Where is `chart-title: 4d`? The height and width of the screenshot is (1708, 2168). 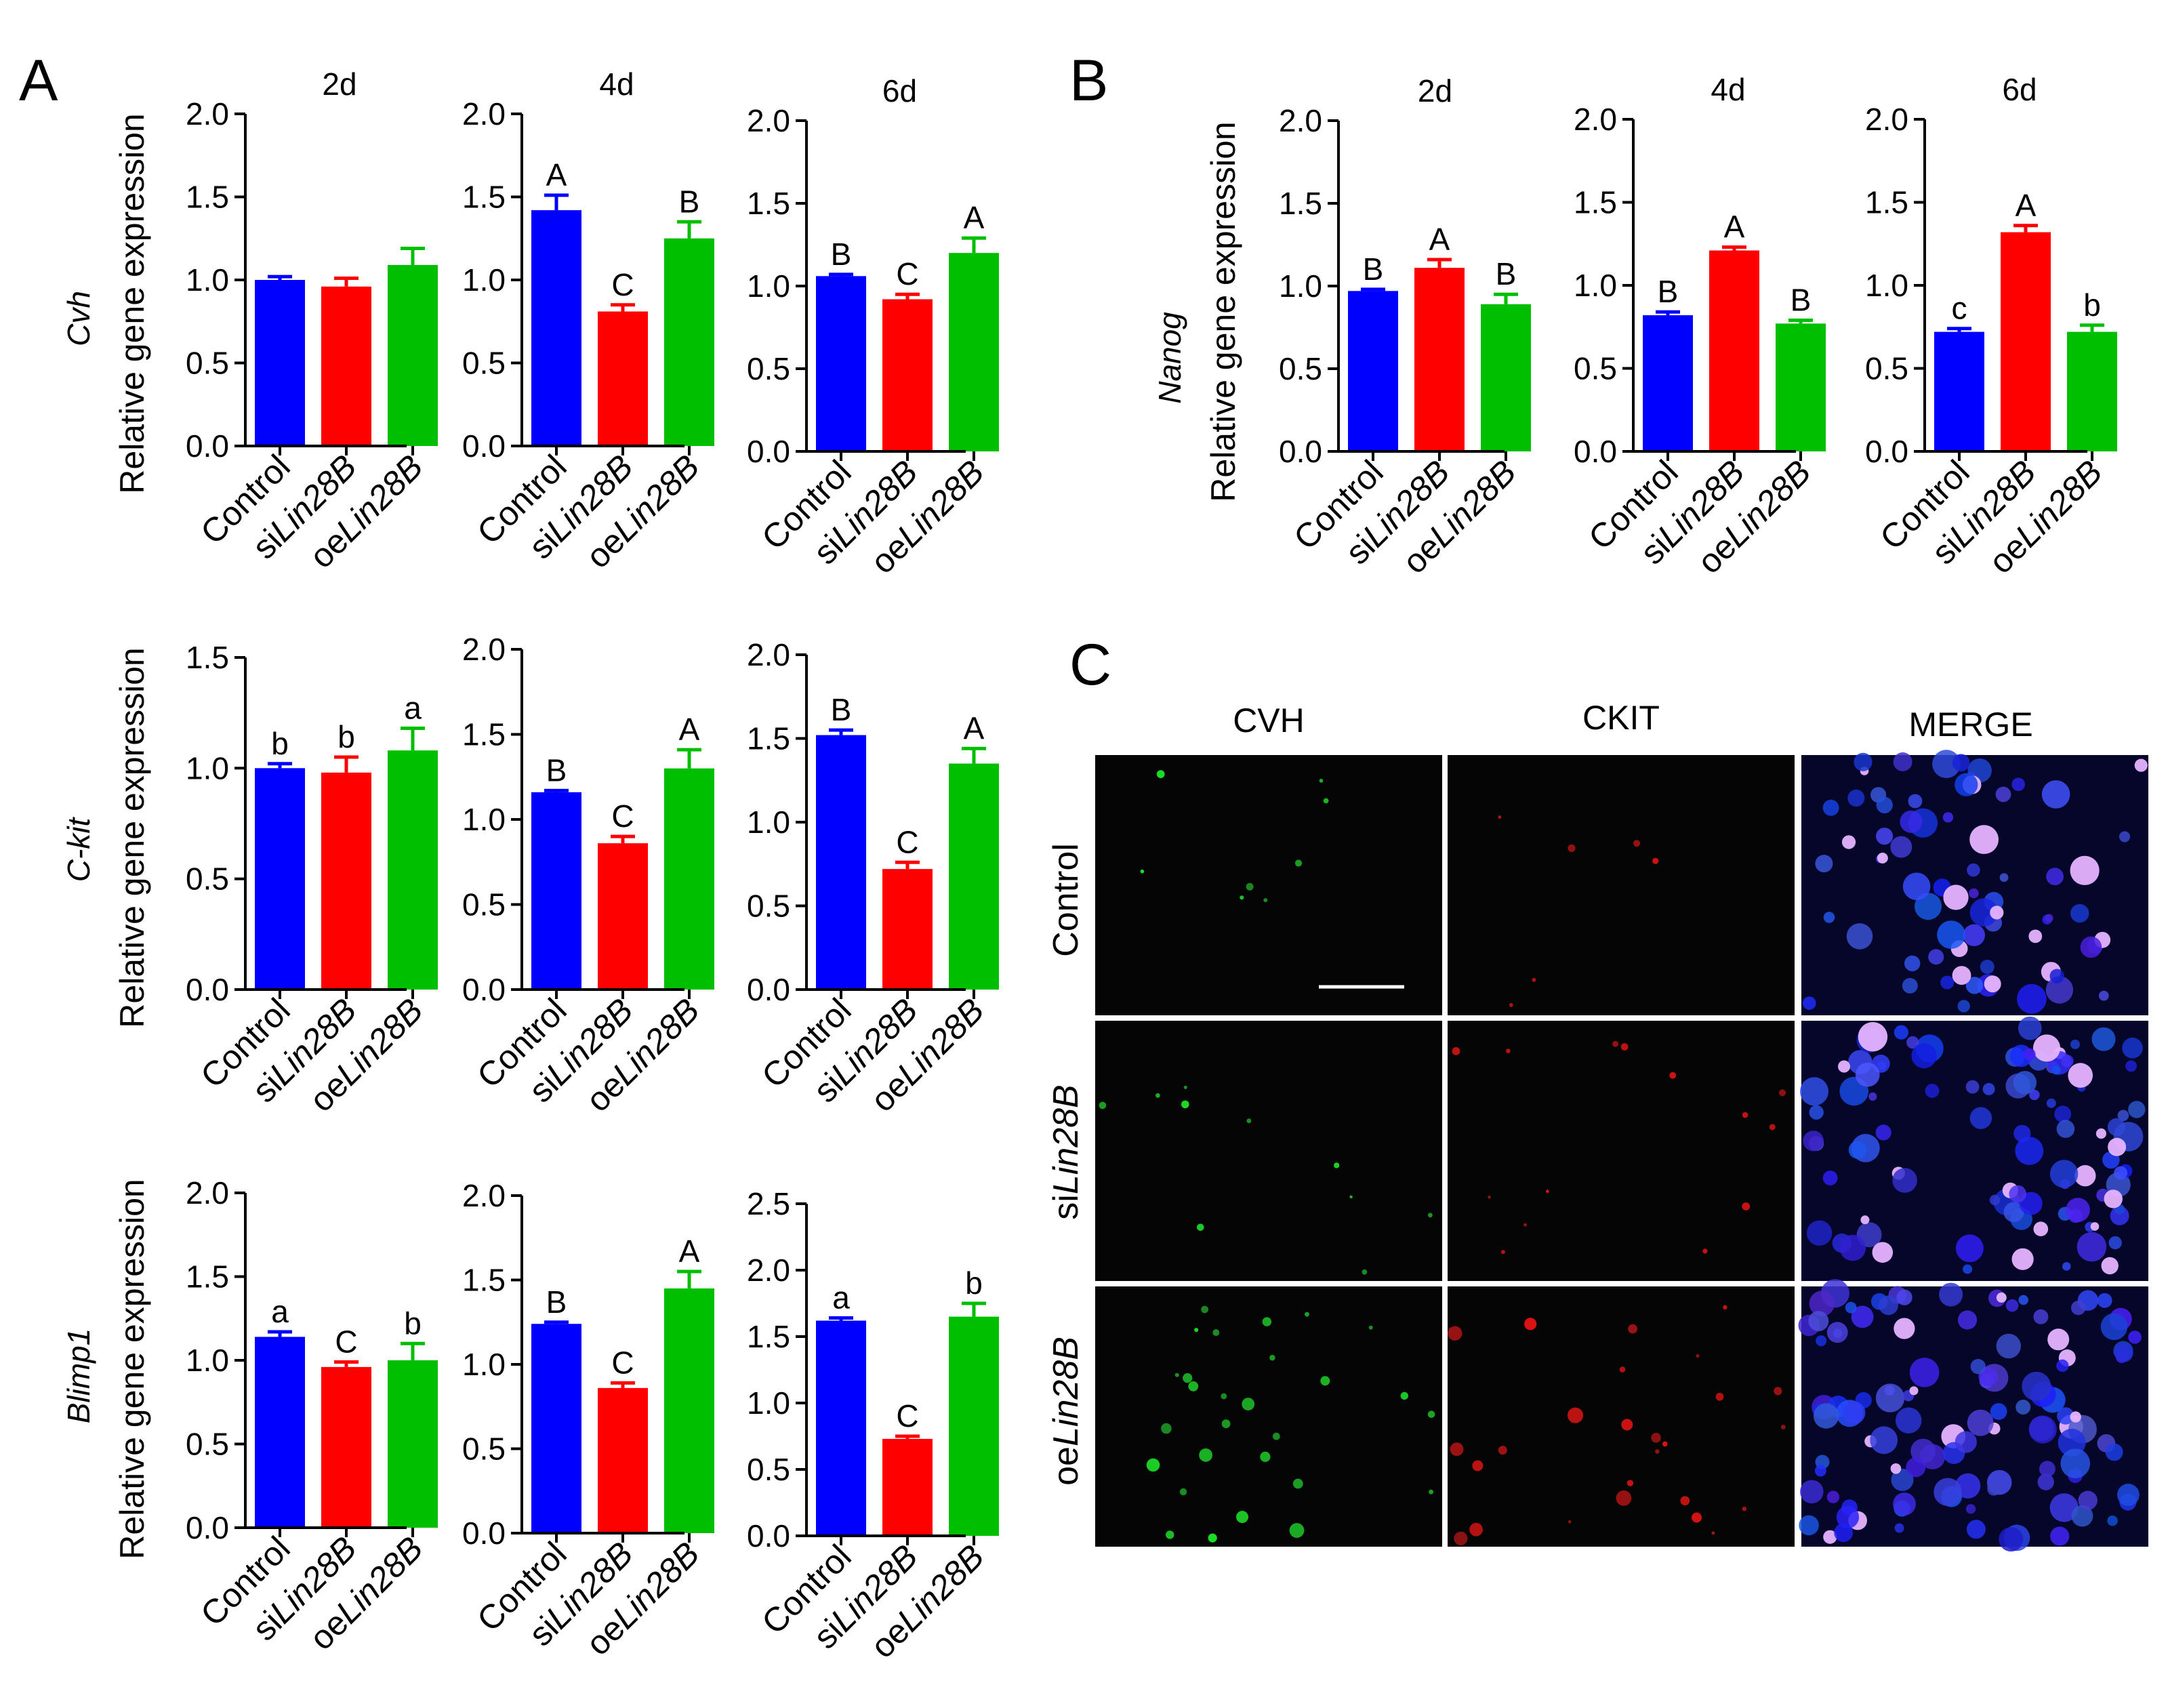 chart-title: 4d is located at coordinates (1728, 90).